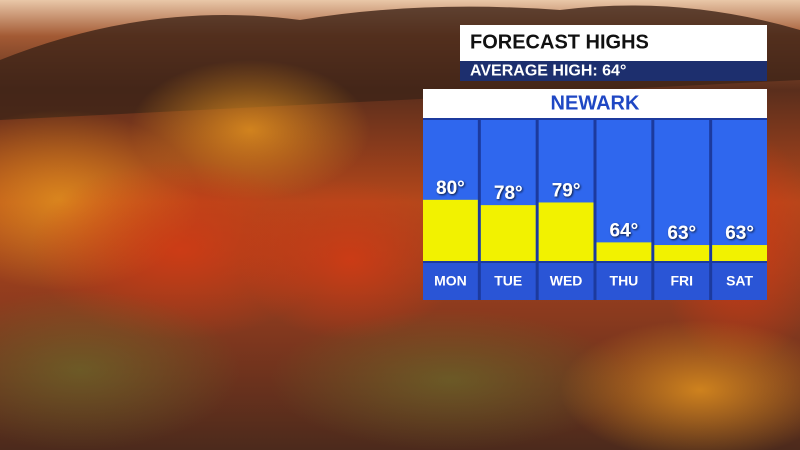 This screenshot has height=450, width=800. Describe the element at coordinates (624, 230) in the screenshot. I see `value-label: 64°` at that location.